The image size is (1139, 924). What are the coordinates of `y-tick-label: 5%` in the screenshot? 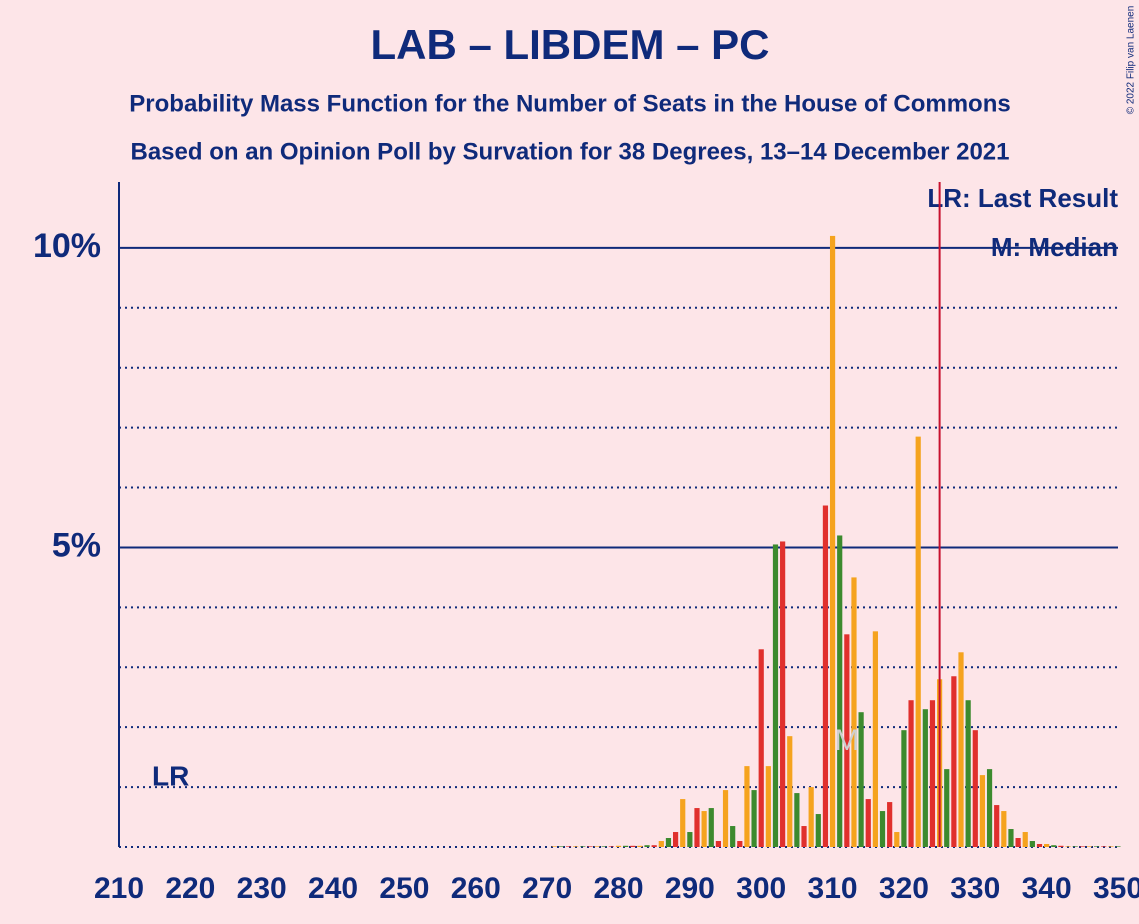 It's located at (76, 545).